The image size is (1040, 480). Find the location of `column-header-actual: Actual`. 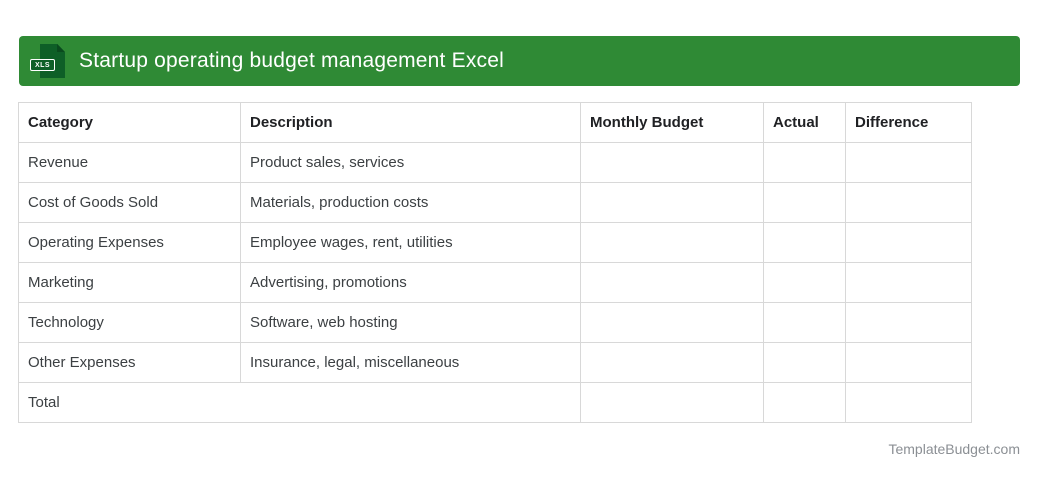

column-header-actual: Actual is located at coordinates (804, 122).